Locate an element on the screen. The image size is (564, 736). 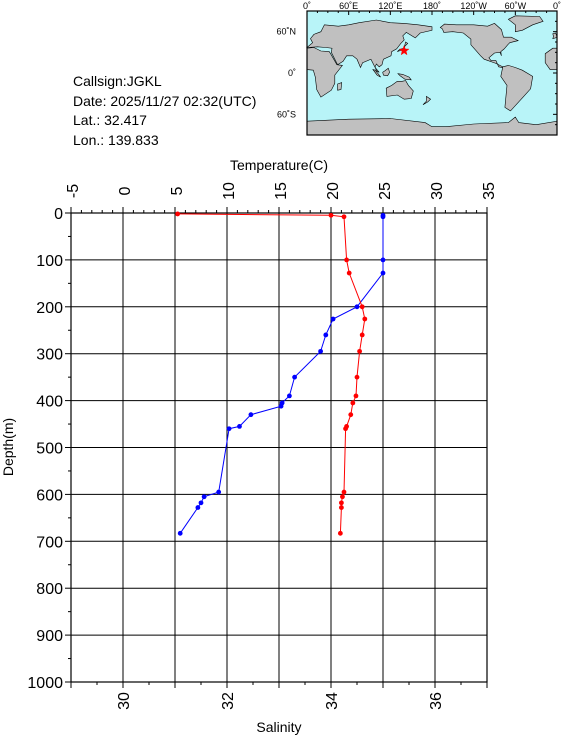
depth-tick-label: 300 is located at coordinates (49, 355).